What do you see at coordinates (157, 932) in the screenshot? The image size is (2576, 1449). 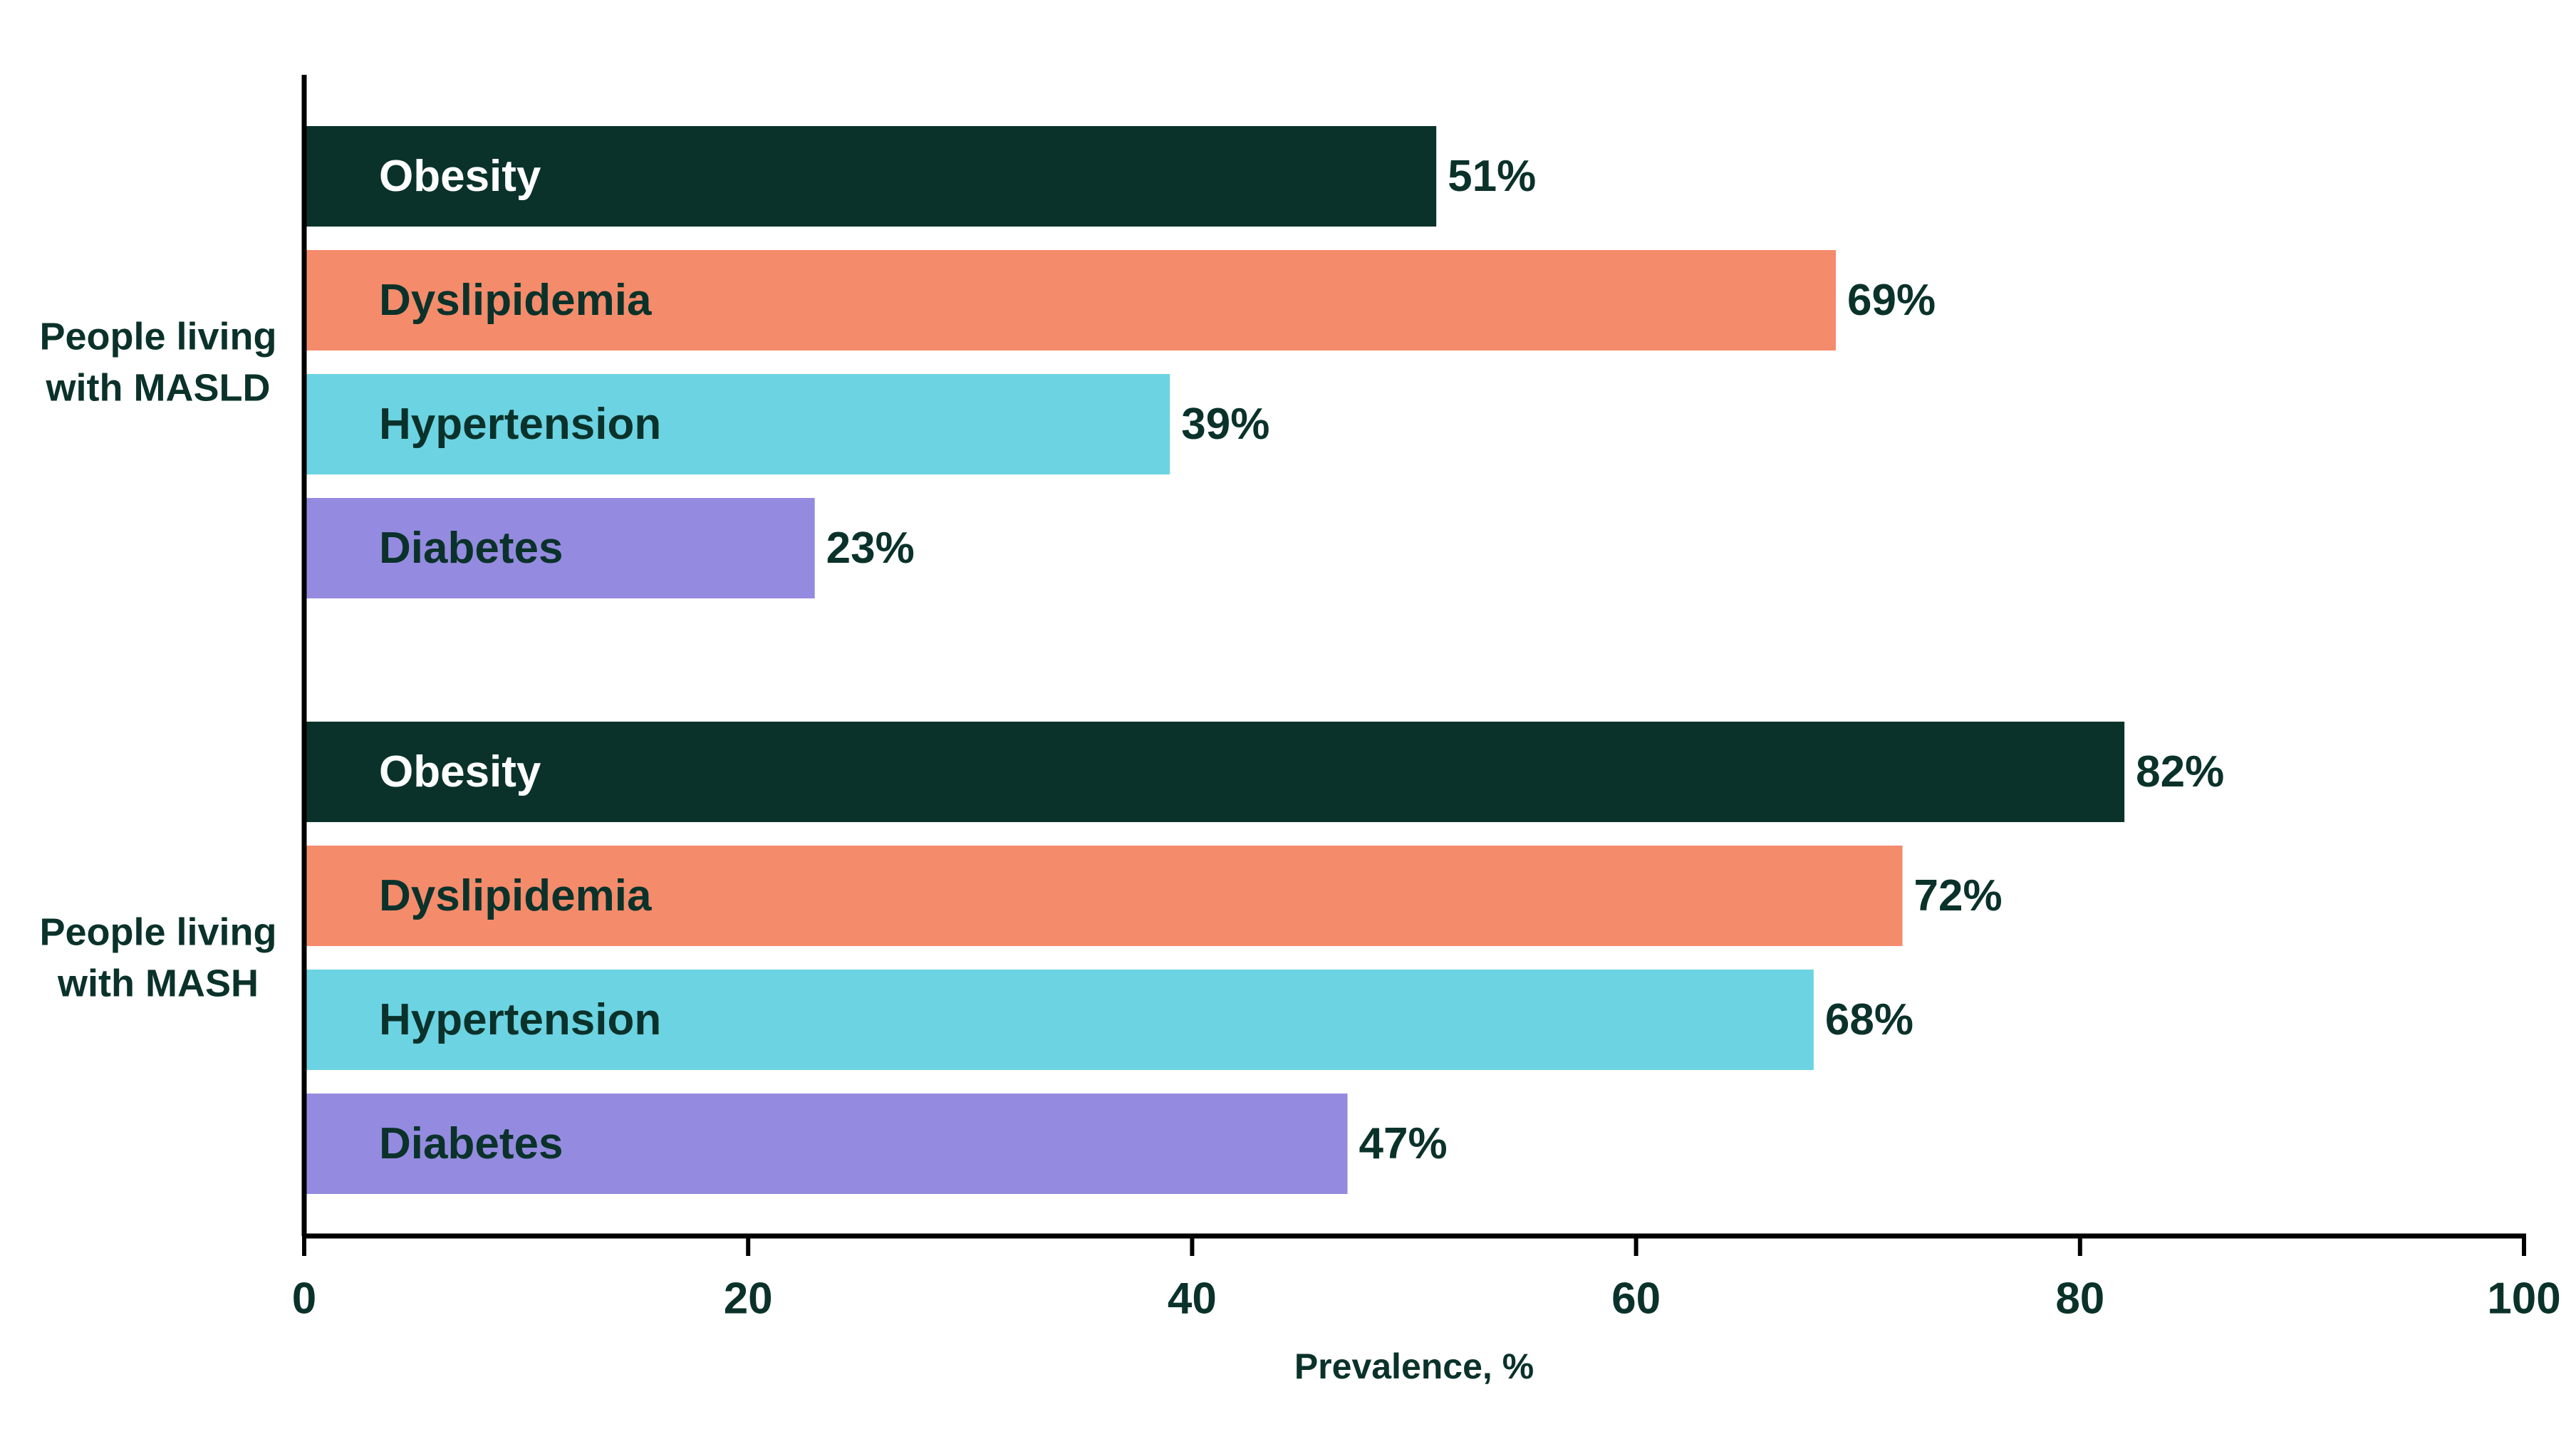 I see `group-label-mash-line-1: People living` at bounding box center [157, 932].